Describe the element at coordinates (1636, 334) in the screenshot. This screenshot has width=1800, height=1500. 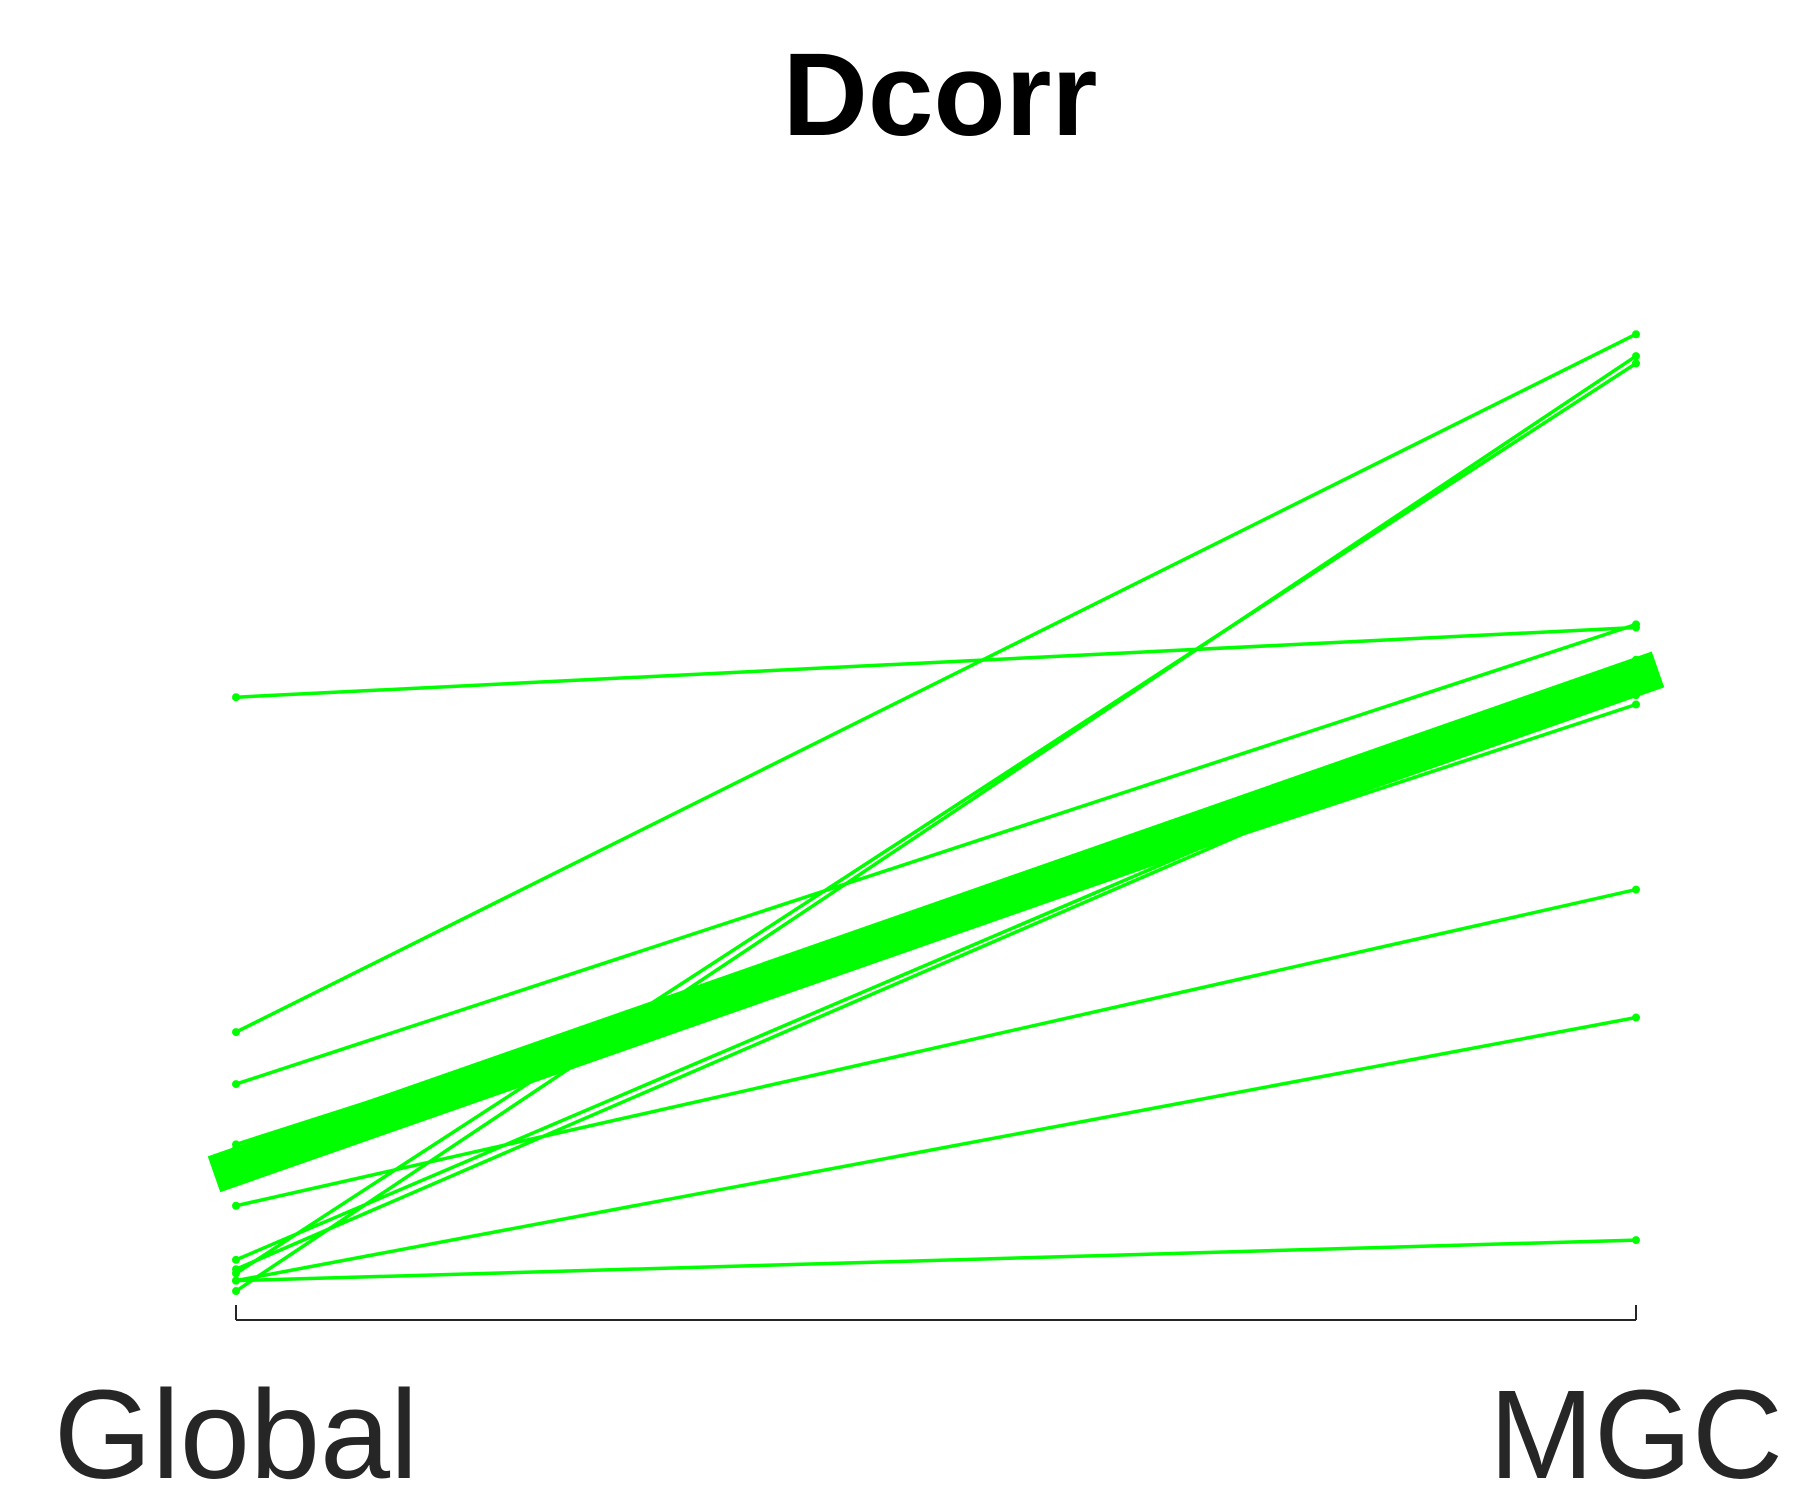
I see `series-point-2-end` at that location.